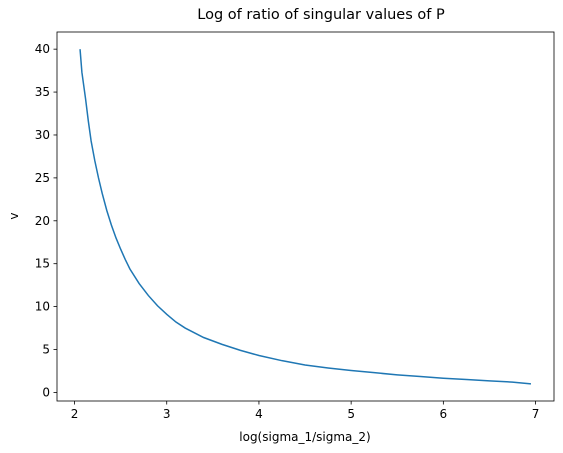 The height and width of the screenshot is (453, 563). Describe the element at coordinates (304, 437) in the screenshot. I see `x-axis-label: log(sigma_1/sigma_2)` at that location.